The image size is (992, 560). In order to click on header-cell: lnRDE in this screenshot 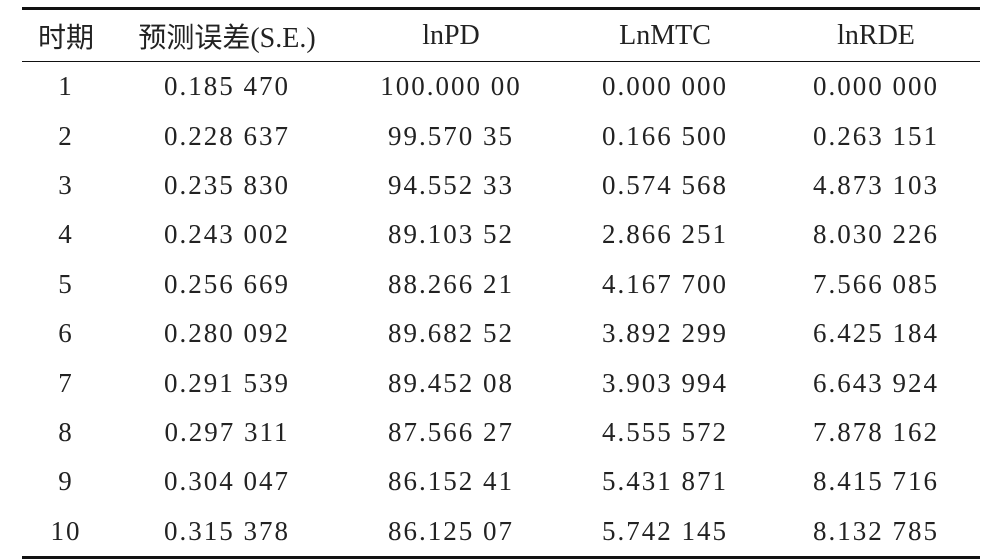, I will do `click(876, 35)`.